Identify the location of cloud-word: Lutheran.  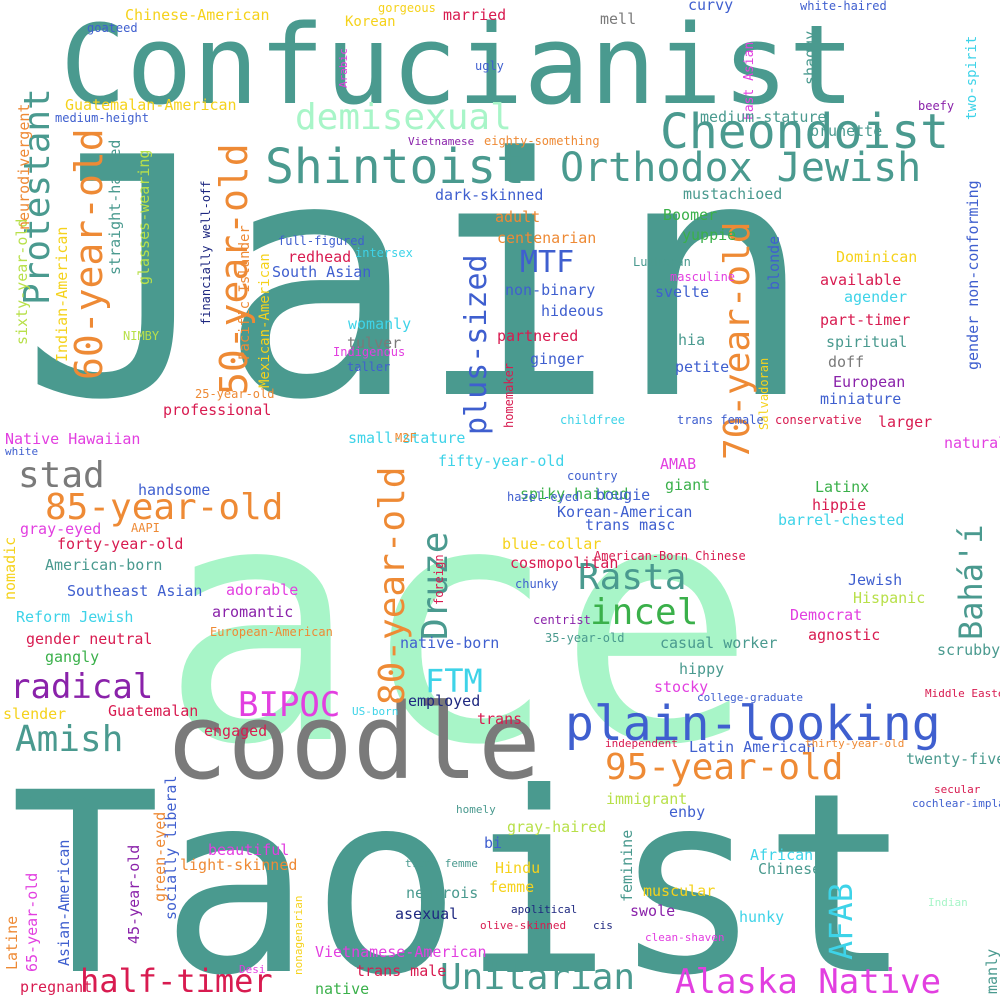
(662, 262).